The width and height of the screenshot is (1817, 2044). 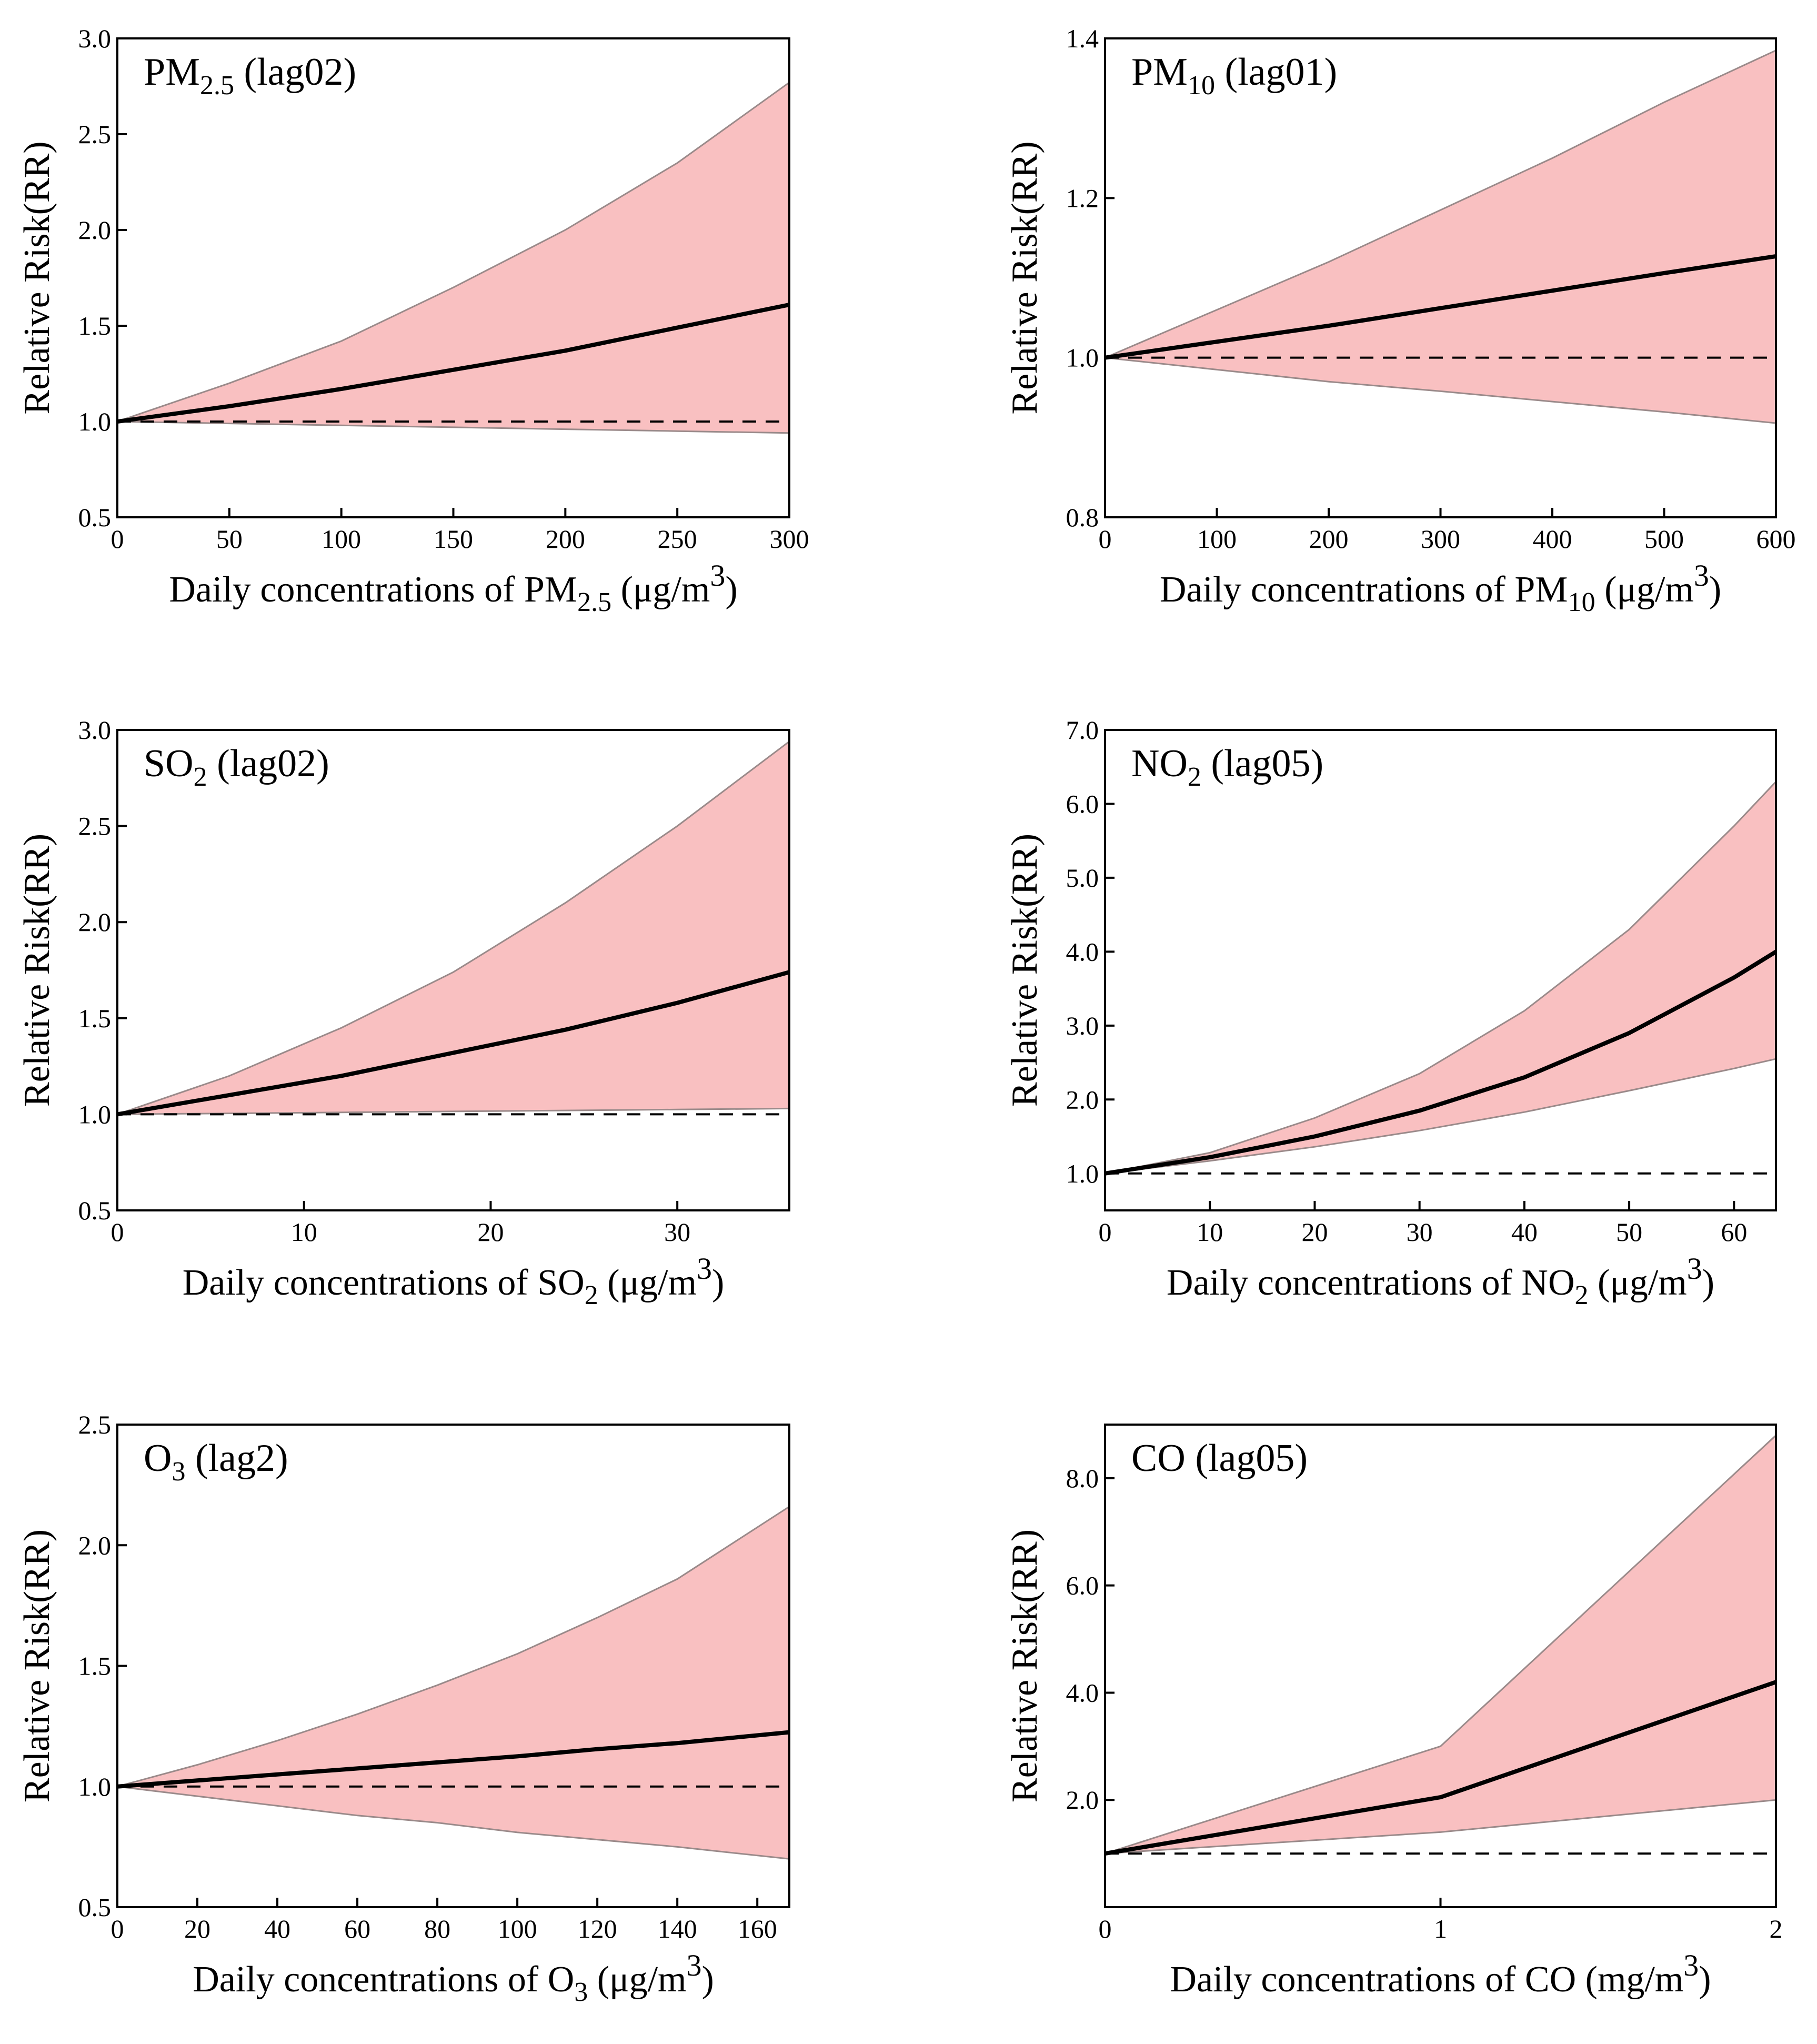 I want to click on title-lag: (lag01), so click(x=1276, y=72).